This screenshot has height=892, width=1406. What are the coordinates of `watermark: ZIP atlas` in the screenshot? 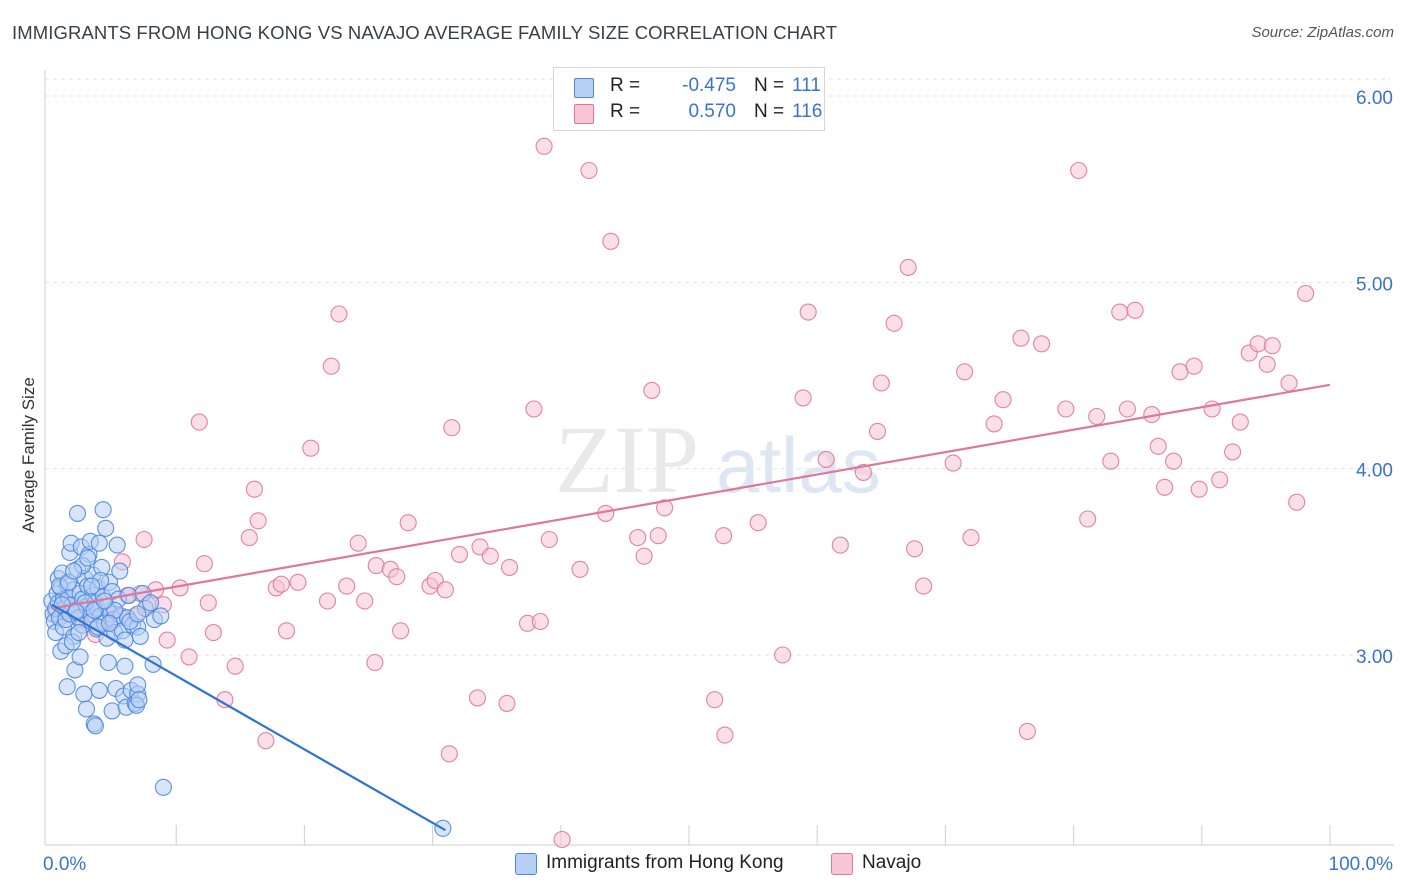 It's located at (718, 459).